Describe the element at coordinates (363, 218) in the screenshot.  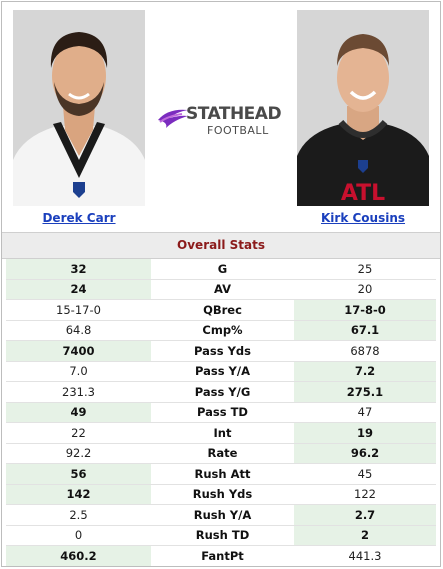
I see `player-right-name-link: Kirk Cousins` at that location.